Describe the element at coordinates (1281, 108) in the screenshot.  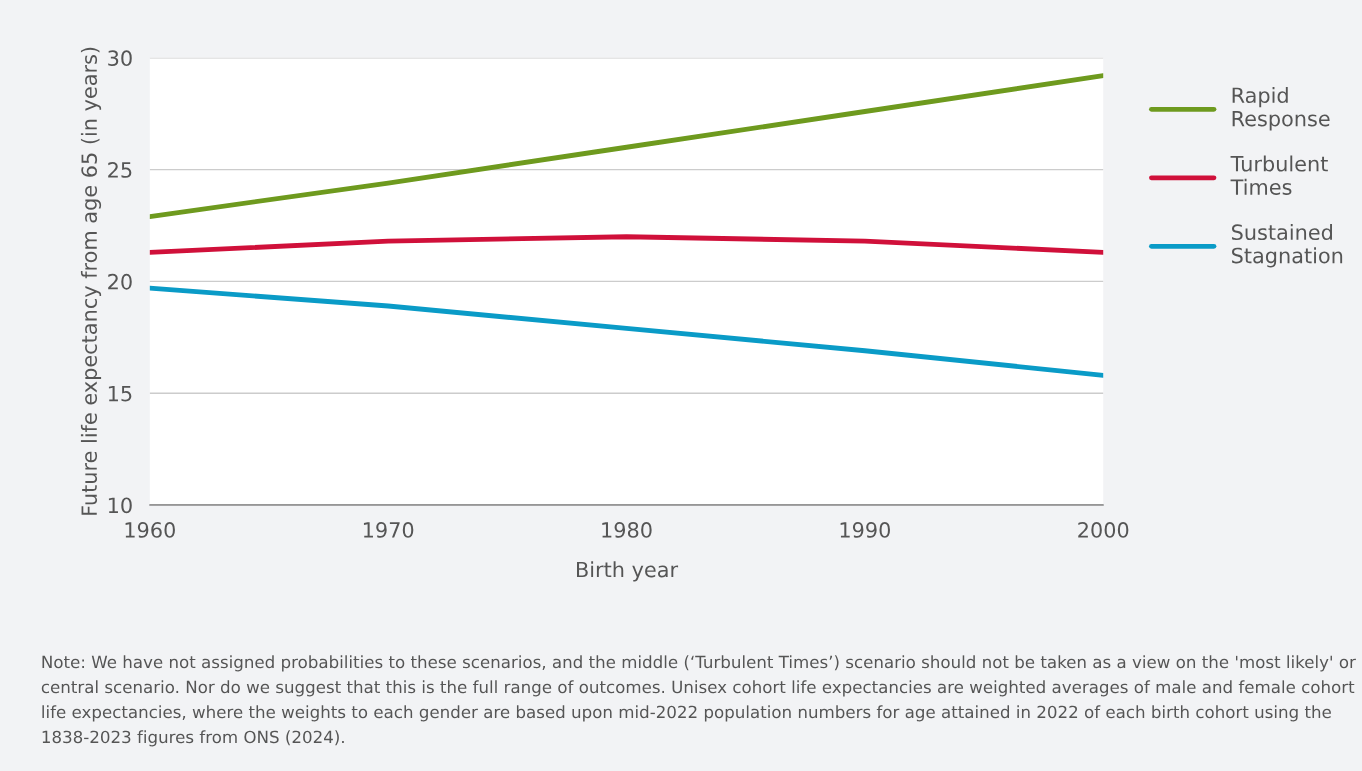
I see `legend-label: Rapid Response` at that location.